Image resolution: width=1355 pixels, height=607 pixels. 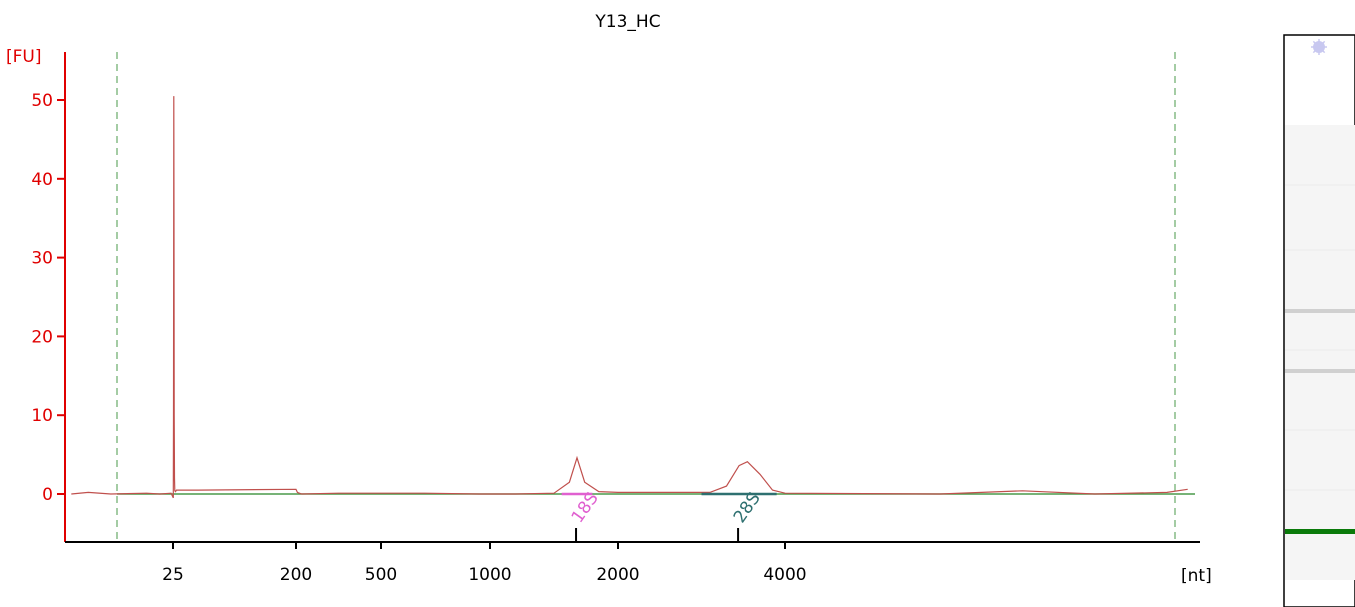 What do you see at coordinates (42, 259) in the screenshot?
I see `y-tick-label: 30` at bounding box center [42, 259].